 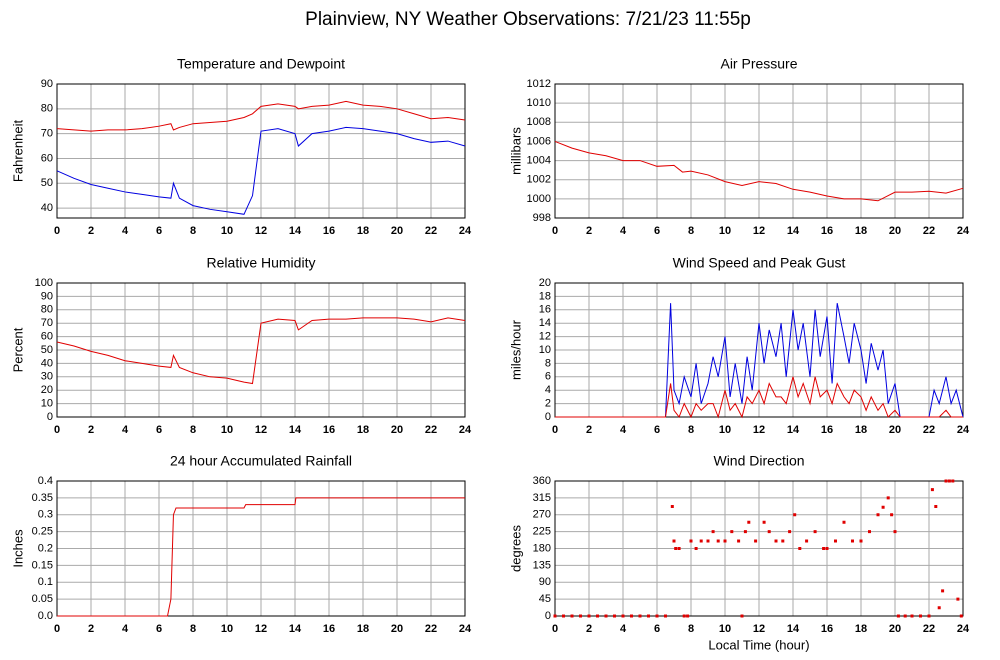 I want to click on y-tick-label: 60, so click(x=47, y=337).